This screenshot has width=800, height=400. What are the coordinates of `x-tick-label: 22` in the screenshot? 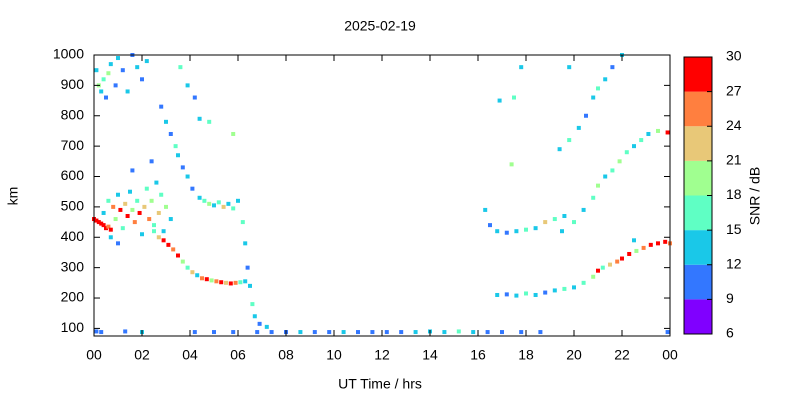 It's located at (622, 355).